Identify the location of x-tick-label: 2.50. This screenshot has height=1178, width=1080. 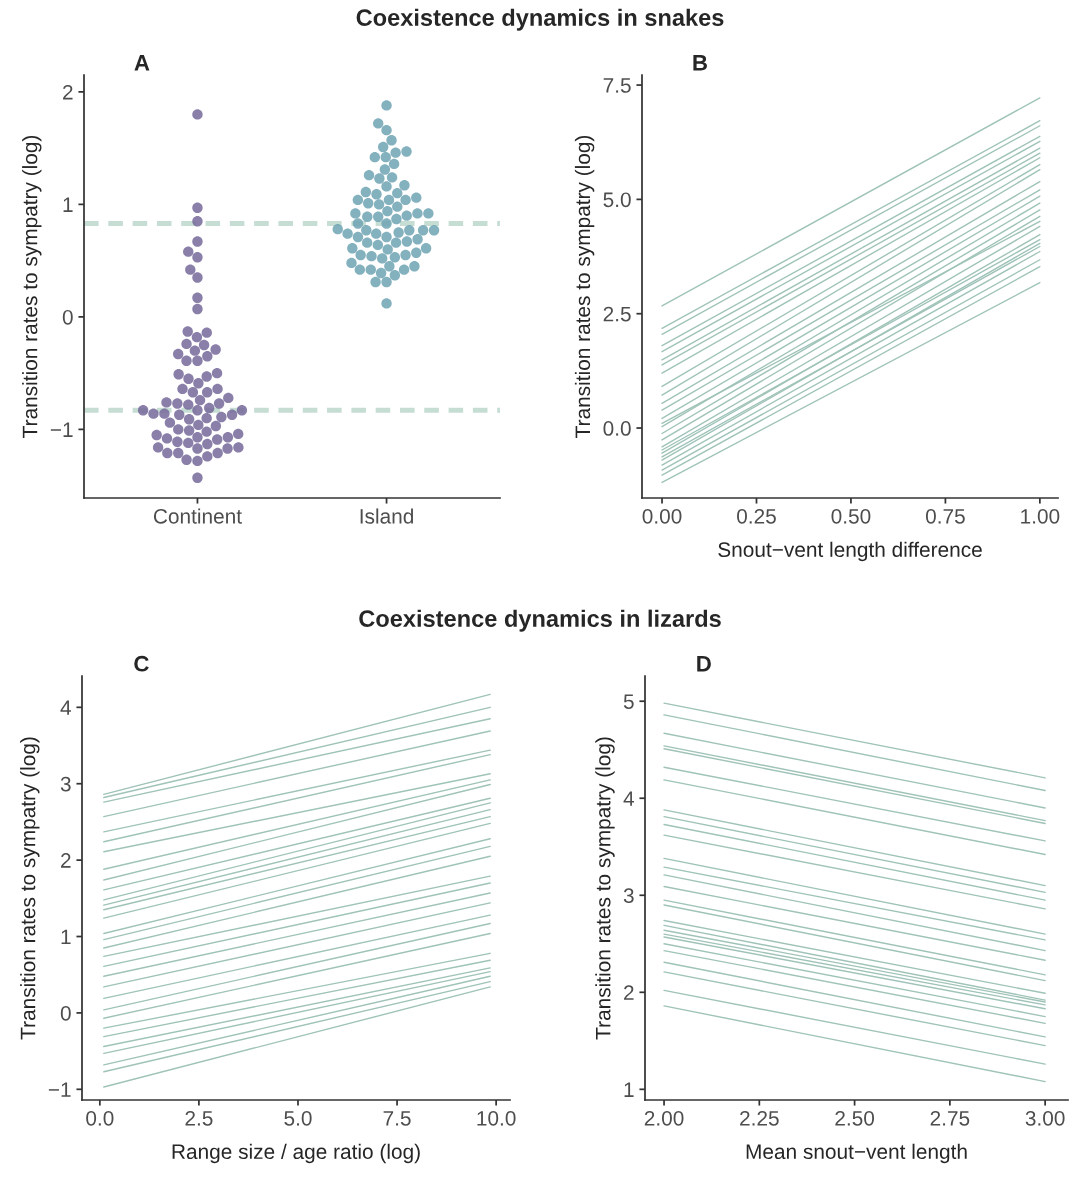
(855, 1118).